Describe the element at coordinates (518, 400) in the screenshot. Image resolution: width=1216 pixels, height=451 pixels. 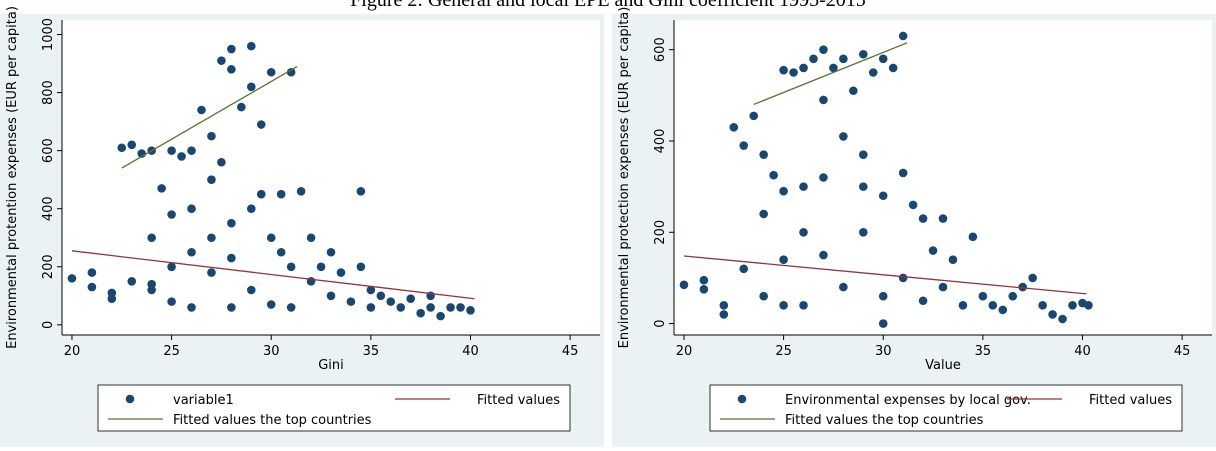
I see `legend-label: Fitted values` at that location.